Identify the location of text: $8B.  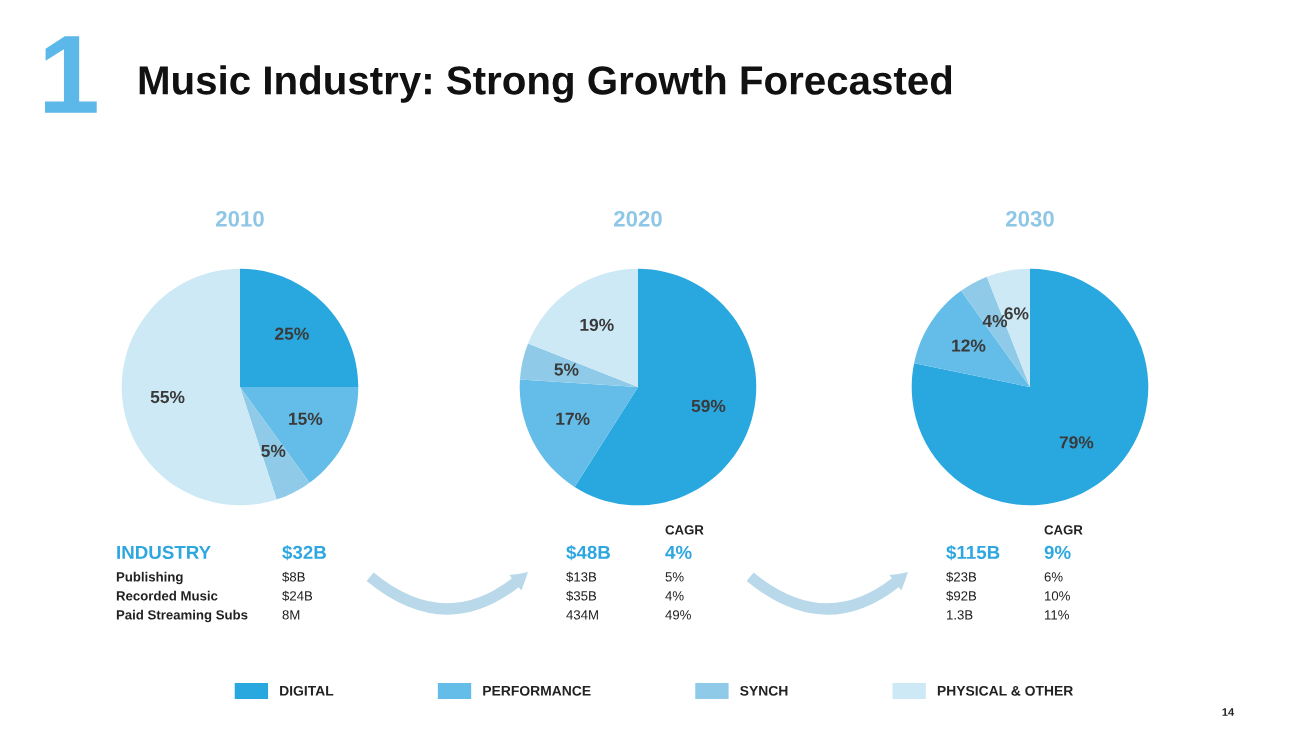
(293, 577).